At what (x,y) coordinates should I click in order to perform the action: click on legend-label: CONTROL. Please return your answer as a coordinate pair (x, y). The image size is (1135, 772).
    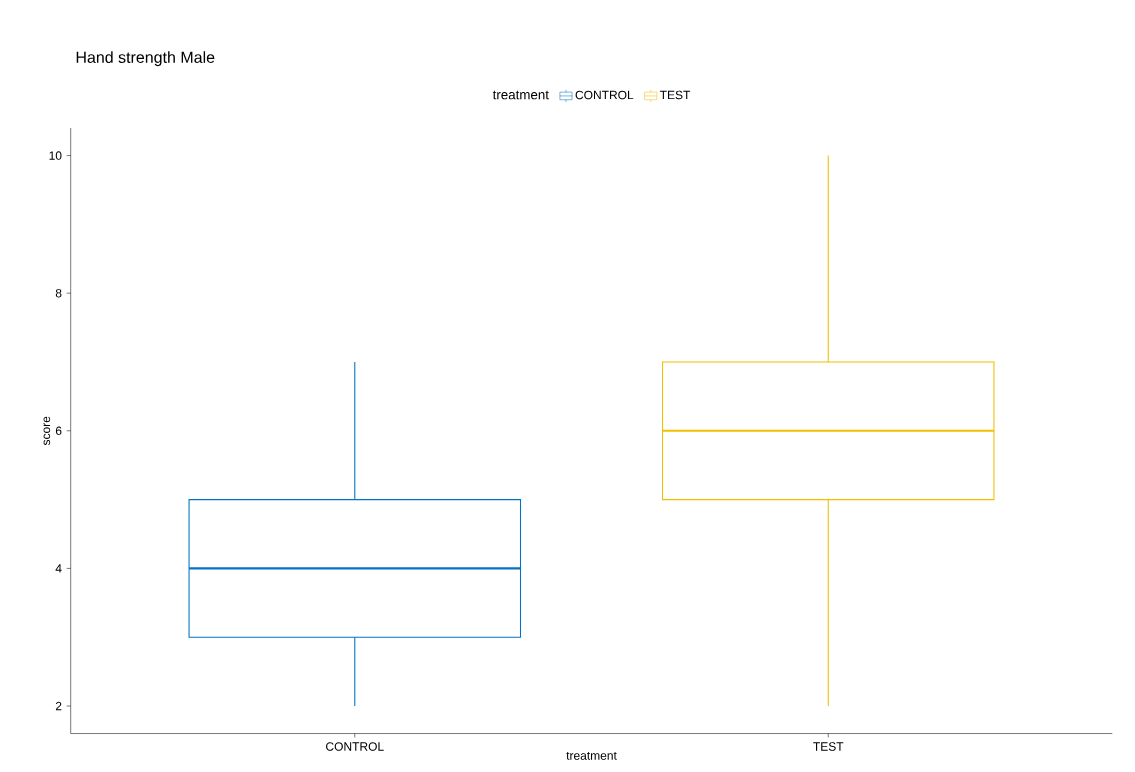
    Looking at the image, I should click on (604, 95).